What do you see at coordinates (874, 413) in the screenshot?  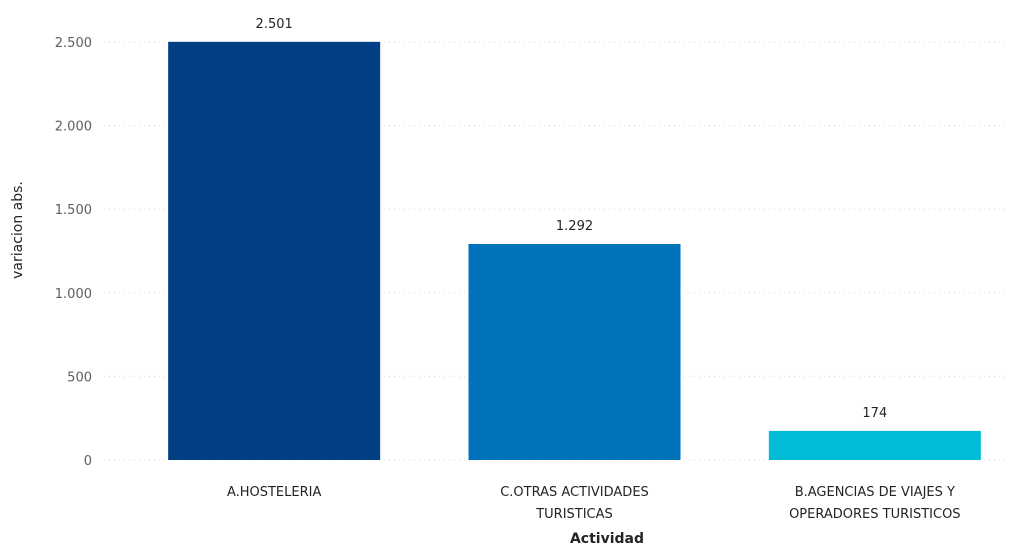 I see `data-label: 174` at bounding box center [874, 413].